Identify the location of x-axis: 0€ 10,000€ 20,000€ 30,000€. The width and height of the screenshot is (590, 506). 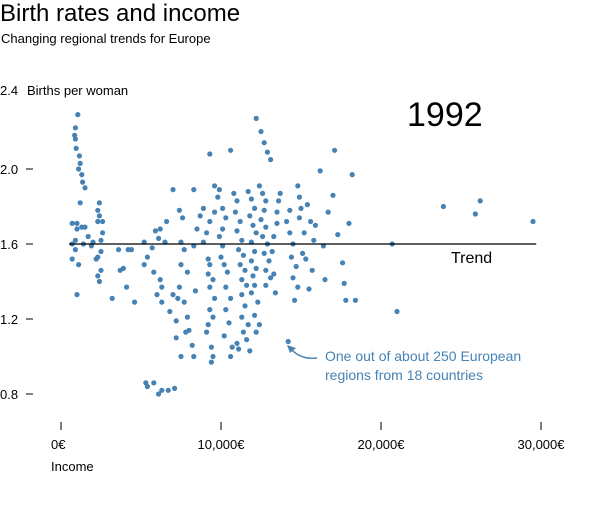
(308, 437).